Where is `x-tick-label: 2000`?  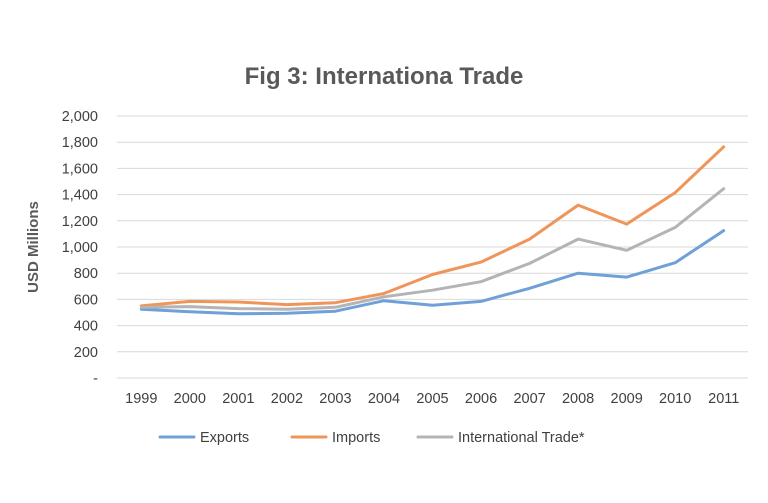
x-tick-label: 2000 is located at coordinates (190, 399).